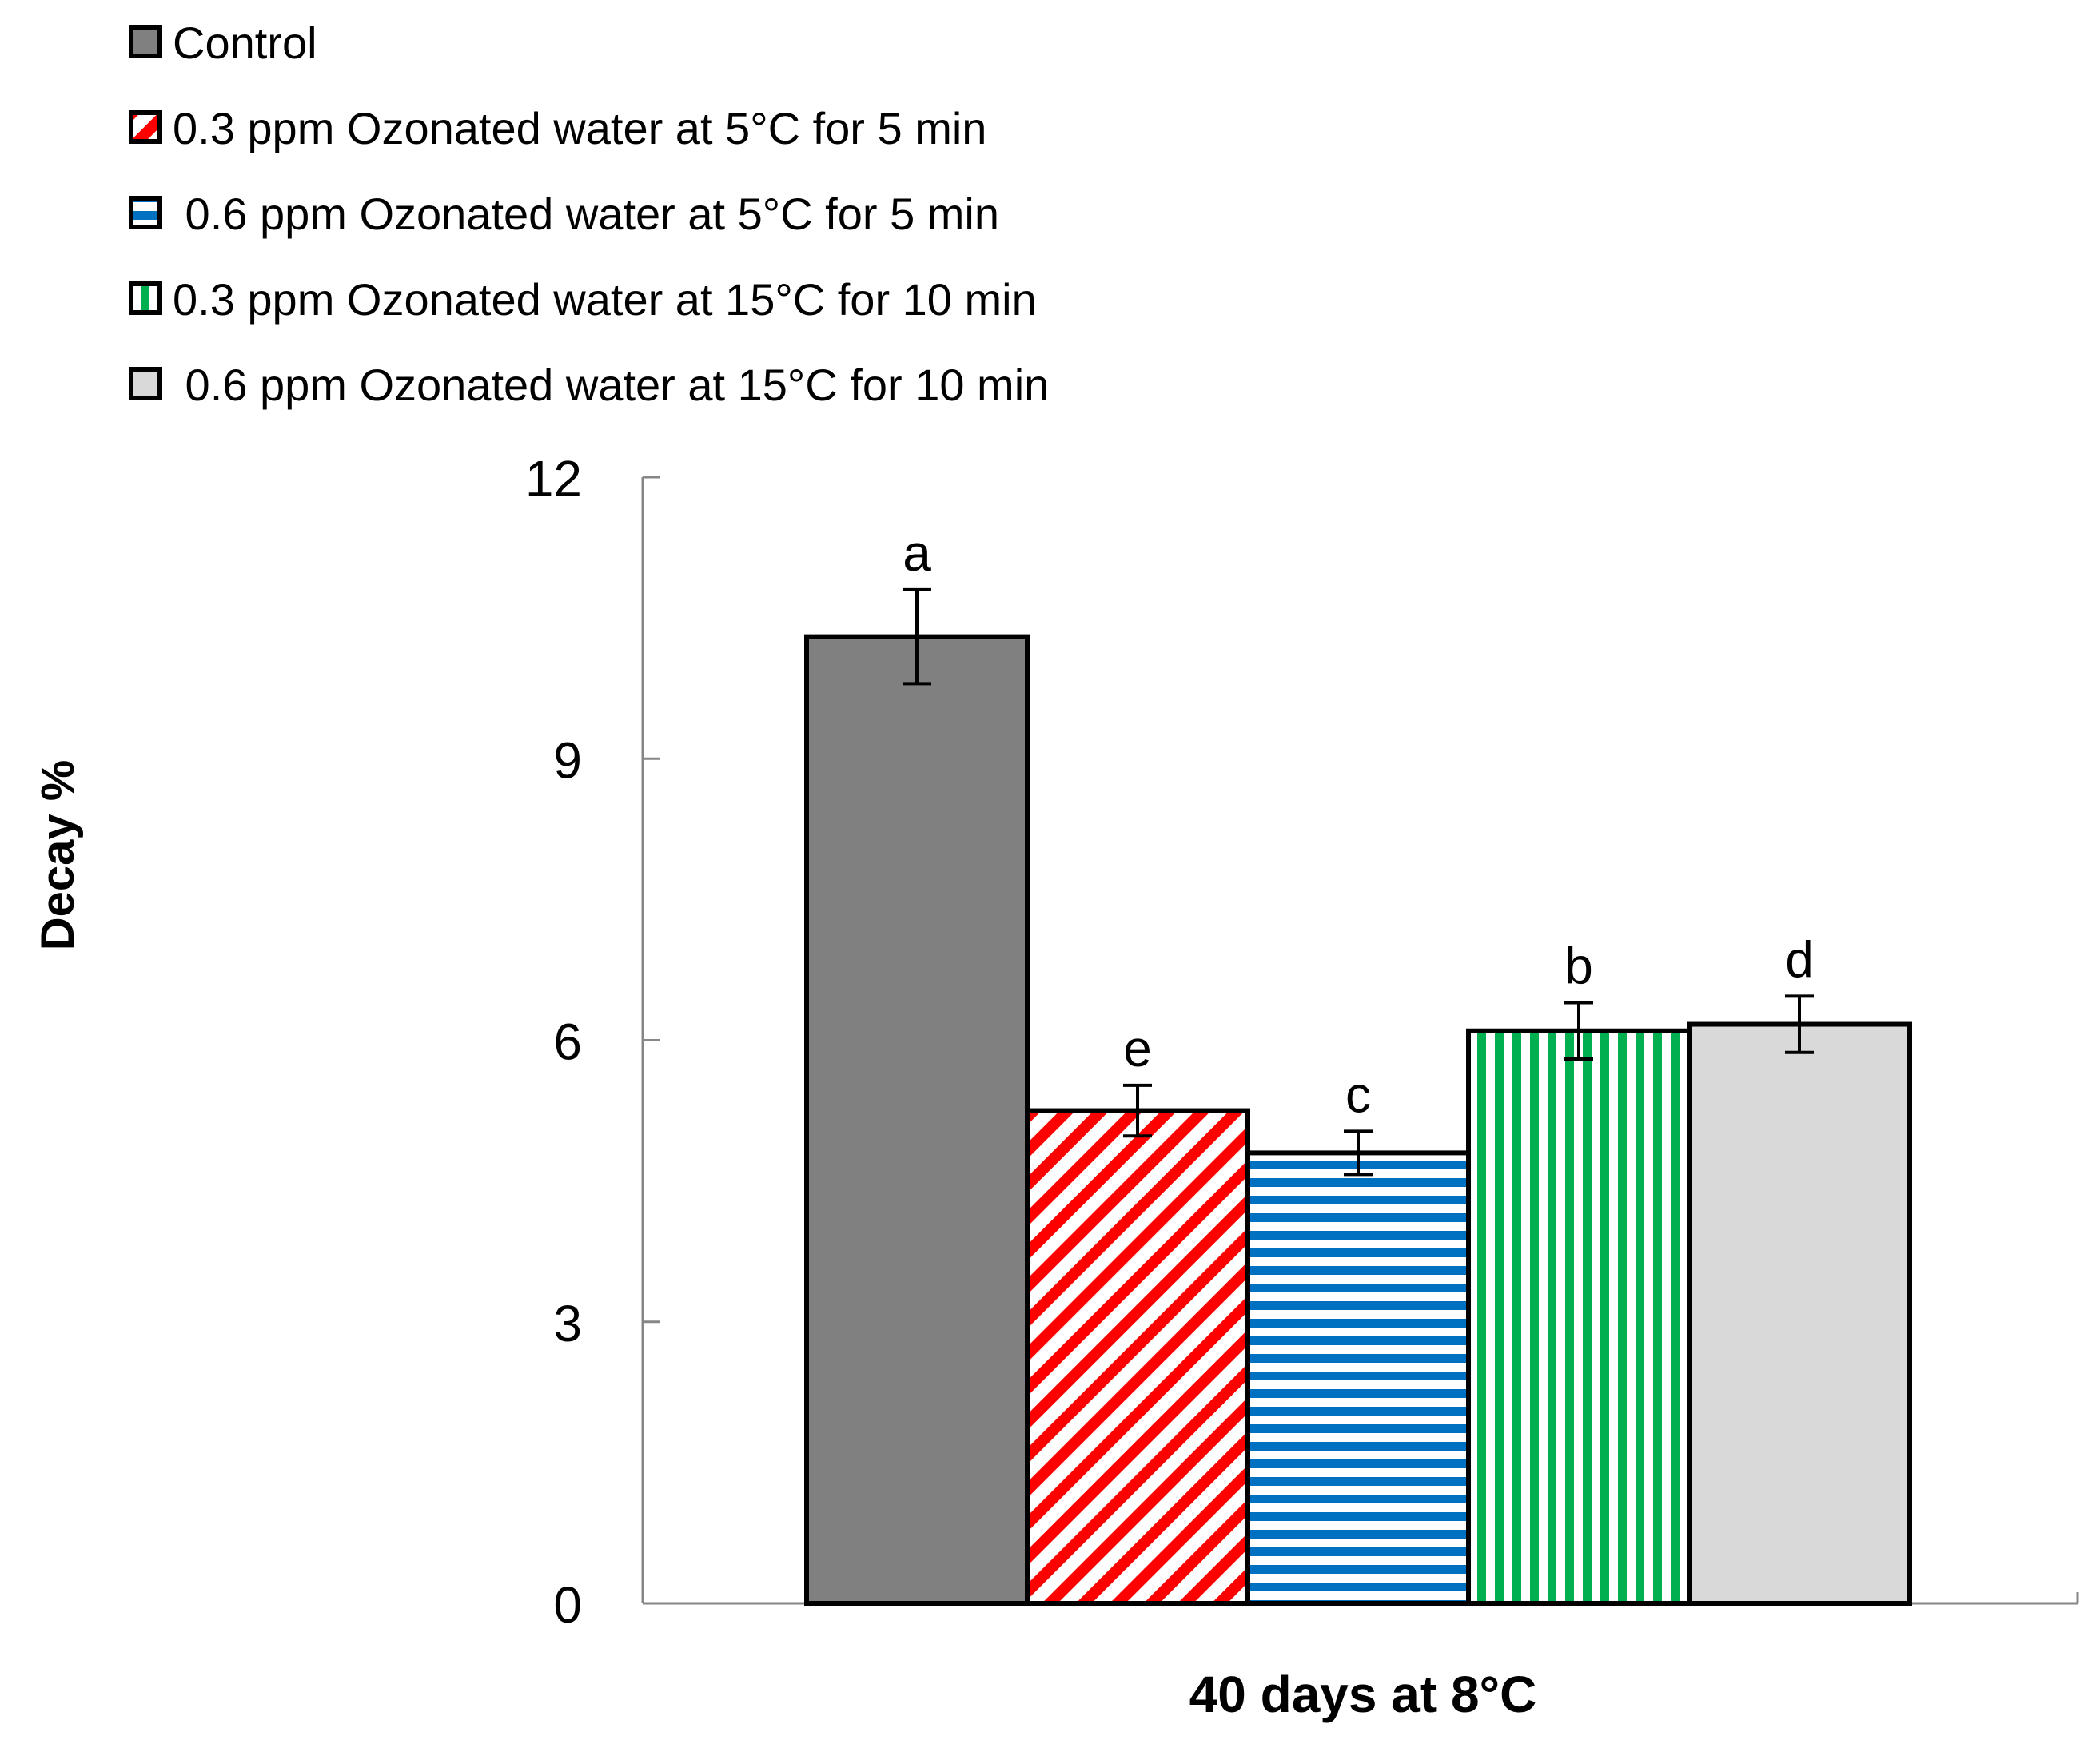 Image resolution: width=2100 pixels, height=1744 pixels. I want to click on y-axis-label: Decay %, so click(58, 855).